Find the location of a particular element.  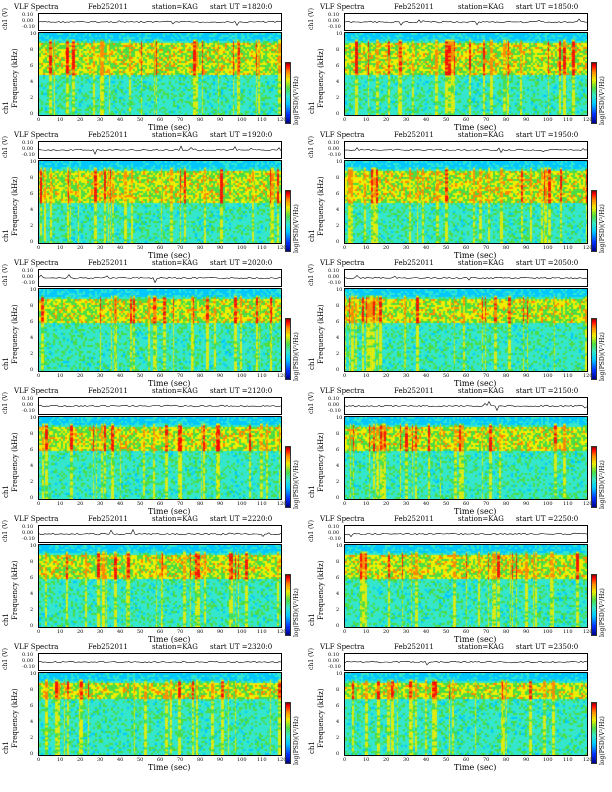

date-label: Feb252011 is located at coordinates (414, 391).